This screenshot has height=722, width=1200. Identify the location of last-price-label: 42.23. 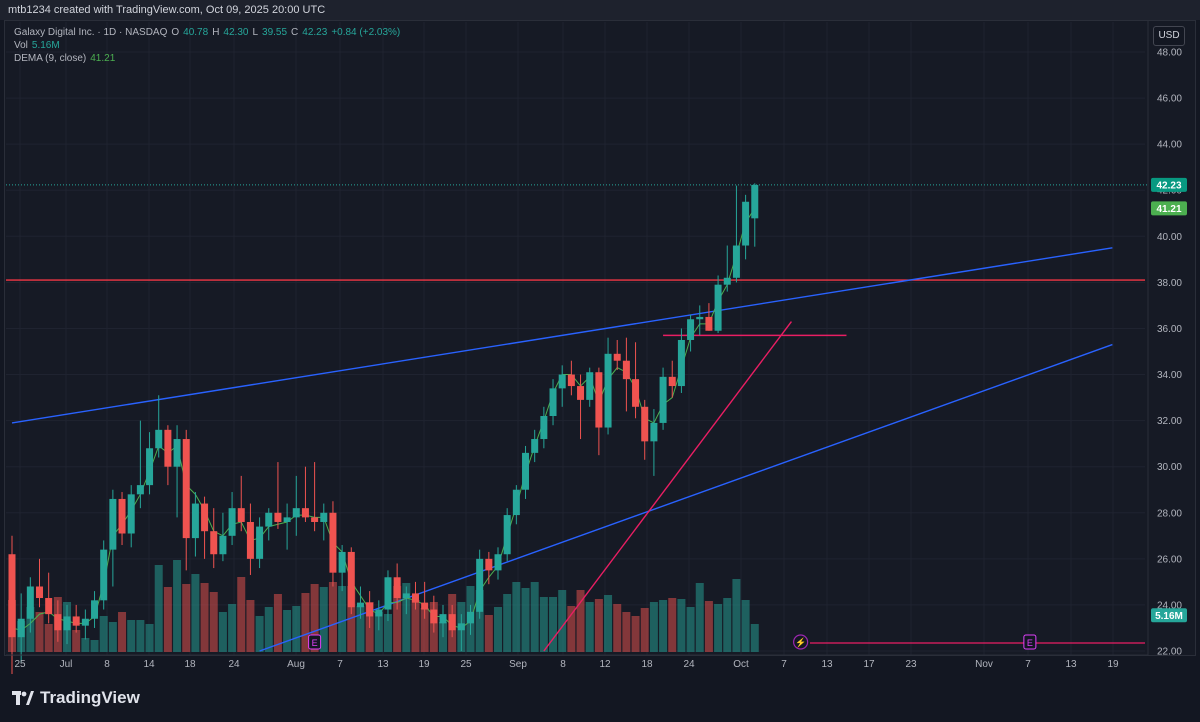
(1168, 185).